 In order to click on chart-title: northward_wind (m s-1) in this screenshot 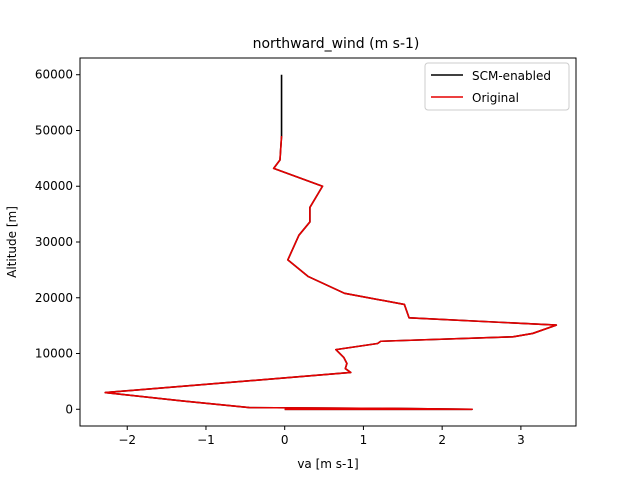, I will do `click(336, 44)`.